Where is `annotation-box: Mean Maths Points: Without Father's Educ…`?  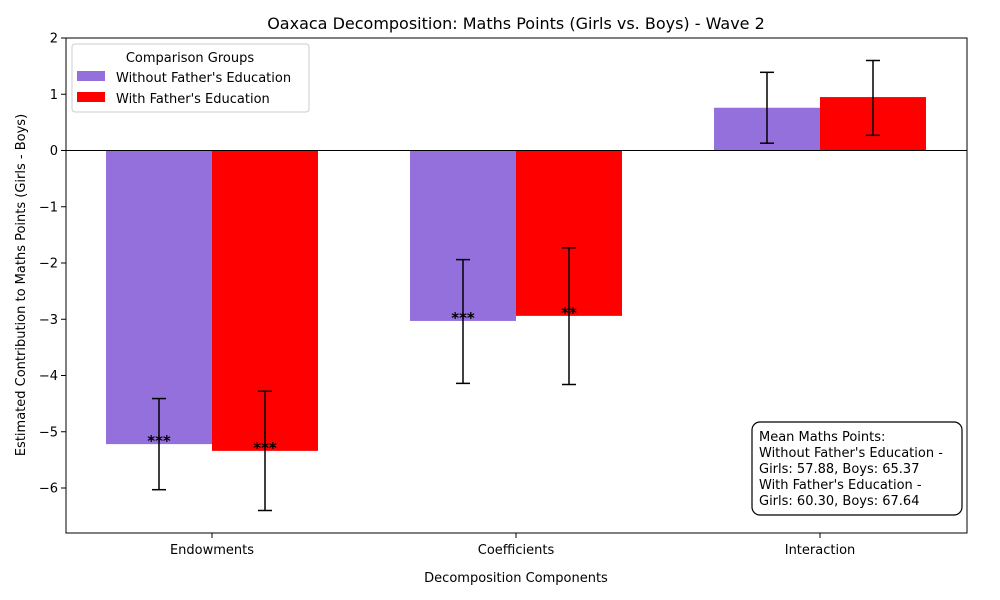
annotation-box: Mean Maths Points: Without Father's Educ… is located at coordinates (857, 468).